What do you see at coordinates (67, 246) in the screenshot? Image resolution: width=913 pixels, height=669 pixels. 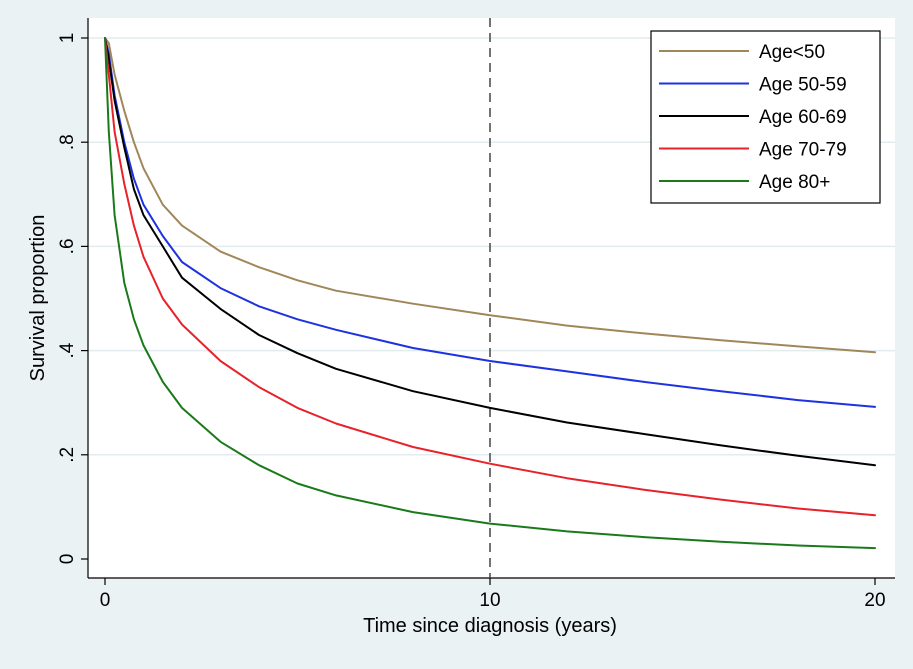 I see `y-tick-label: .6` at bounding box center [67, 246].